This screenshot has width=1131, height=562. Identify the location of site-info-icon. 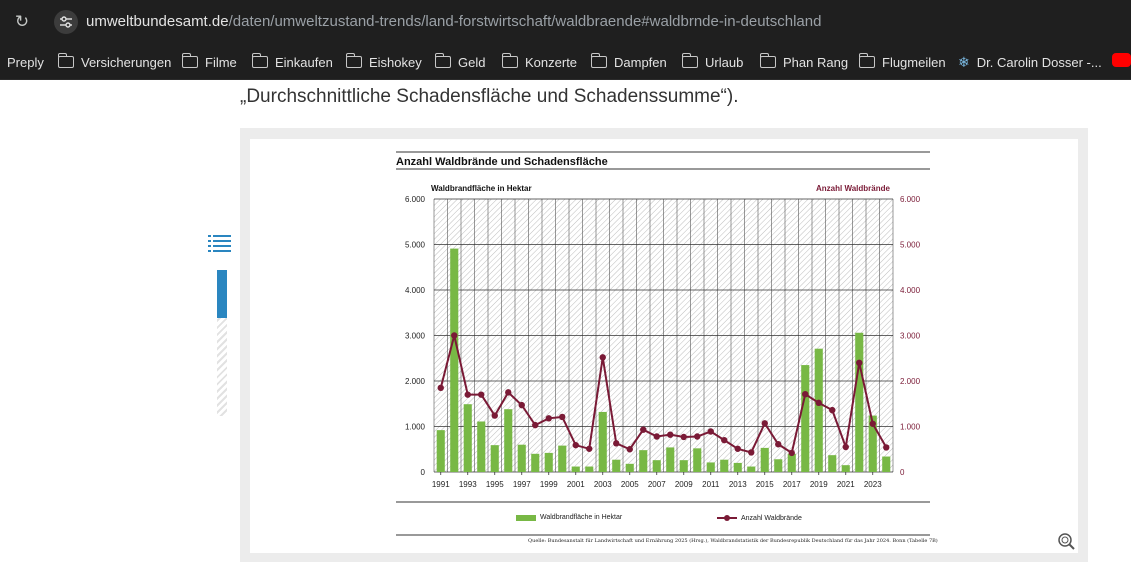
(66, 22).